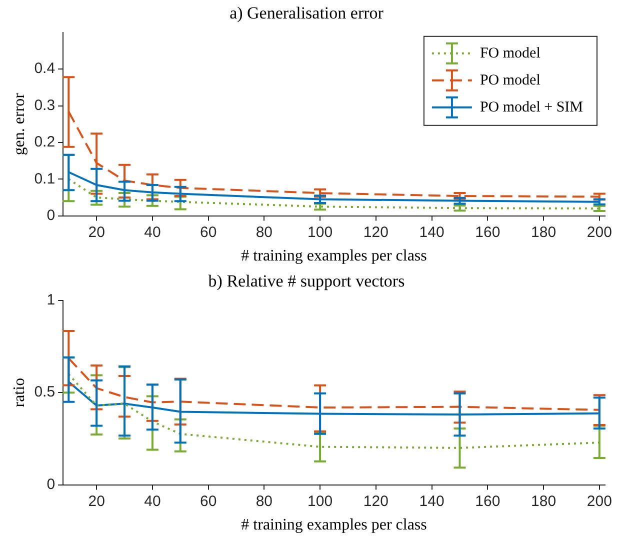 Image resolution: width=623 pixels, height=537 pixels. What do you see at coordinates (19, 124) in the screenshot?
I see `y-axis-title: gen. error` at bounding box center [19, 124].